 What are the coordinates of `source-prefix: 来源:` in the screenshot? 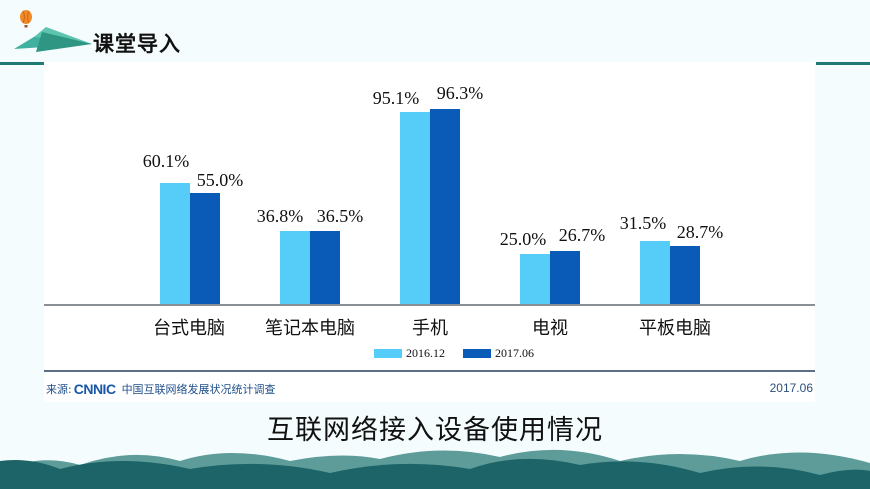 It's located at (59, 389).